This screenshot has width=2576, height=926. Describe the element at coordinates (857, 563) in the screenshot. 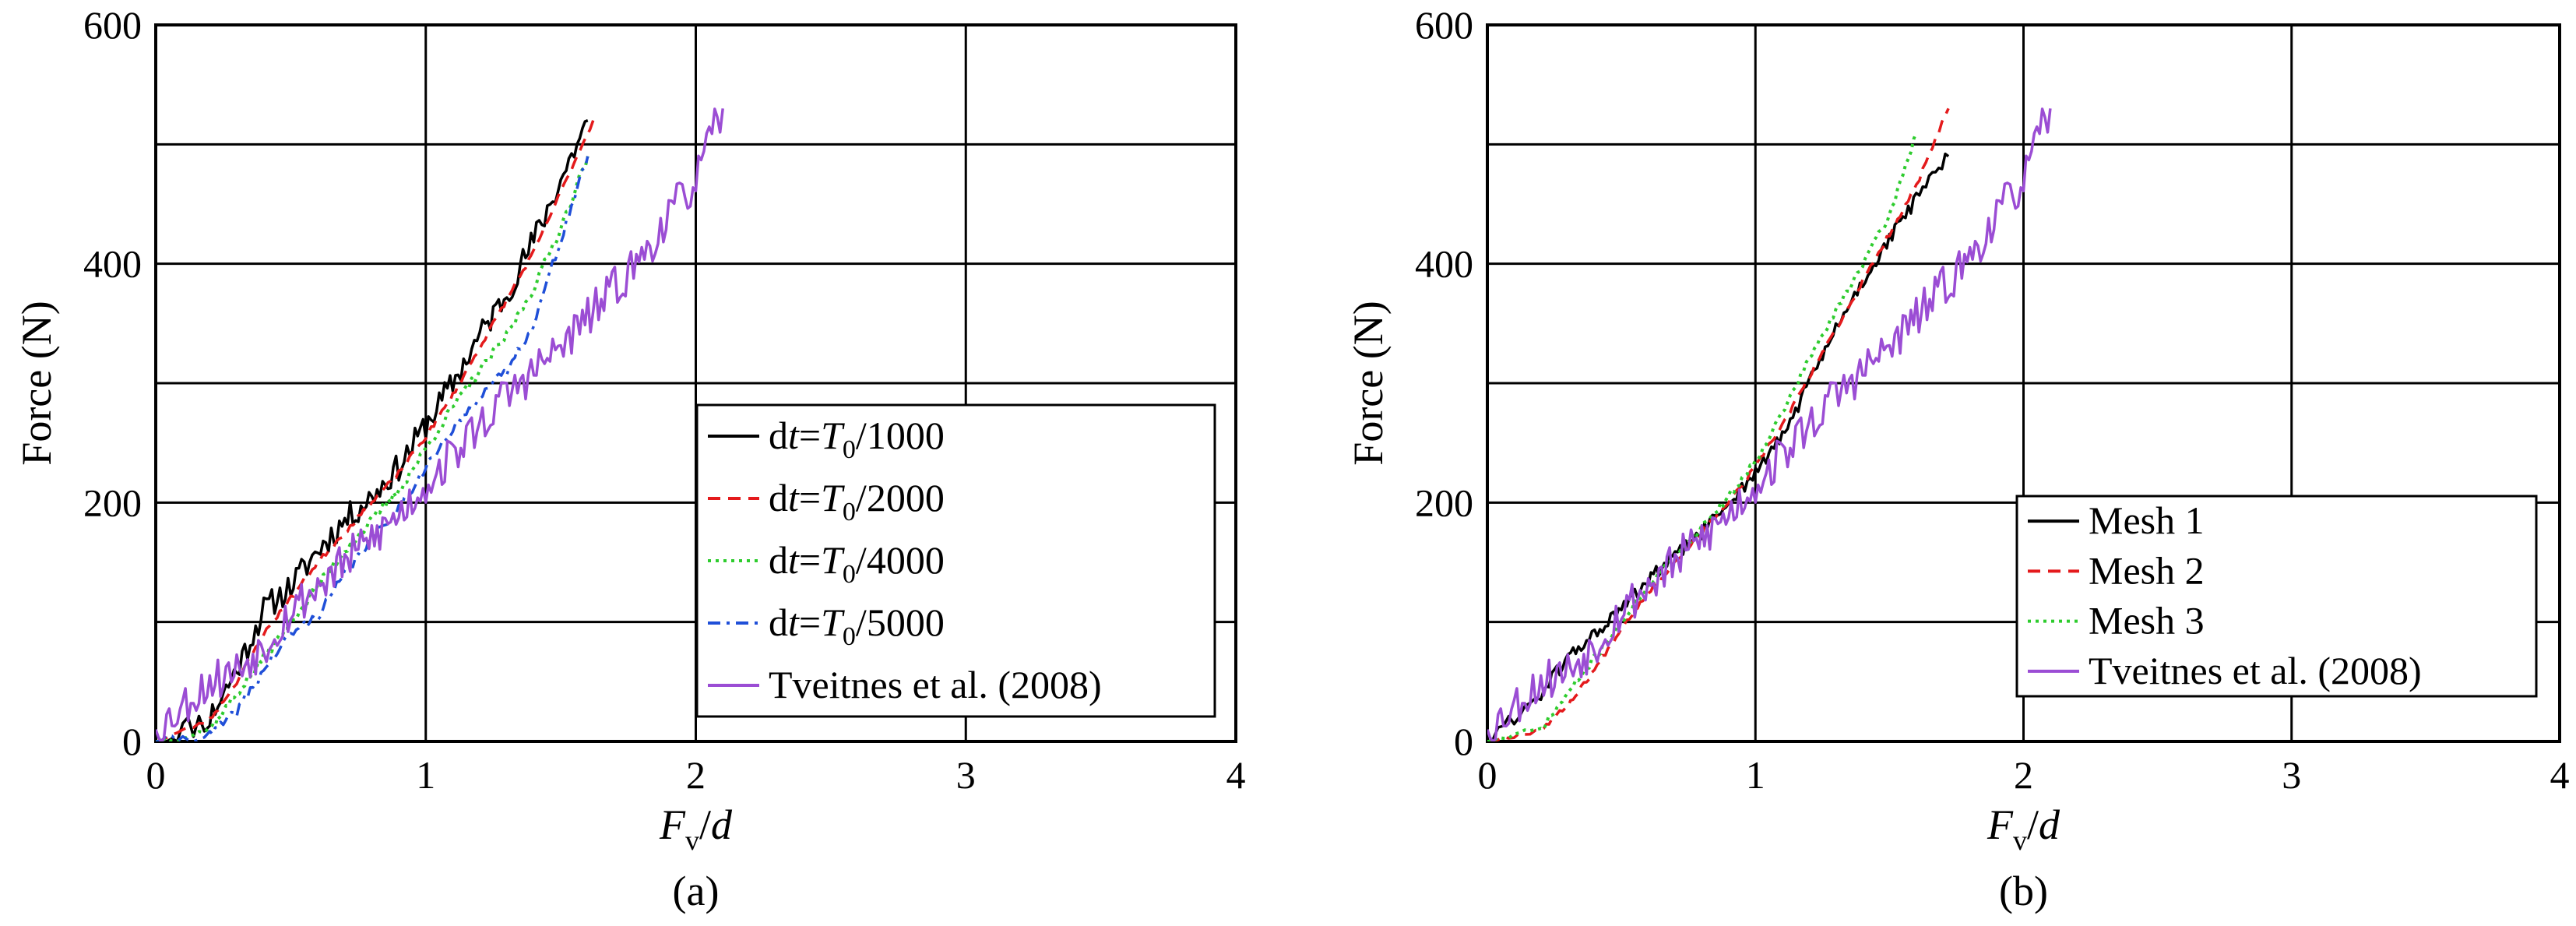

I see `legend-label: dt=T0/4000` at that location.